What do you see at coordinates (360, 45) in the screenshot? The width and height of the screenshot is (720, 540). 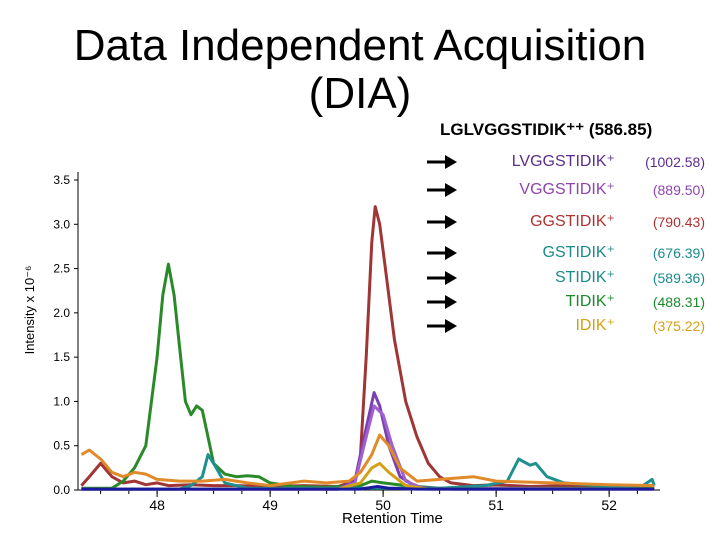 I see `chart-title-line1: Data Independent Acquisition` at bounding box center [360, 45].